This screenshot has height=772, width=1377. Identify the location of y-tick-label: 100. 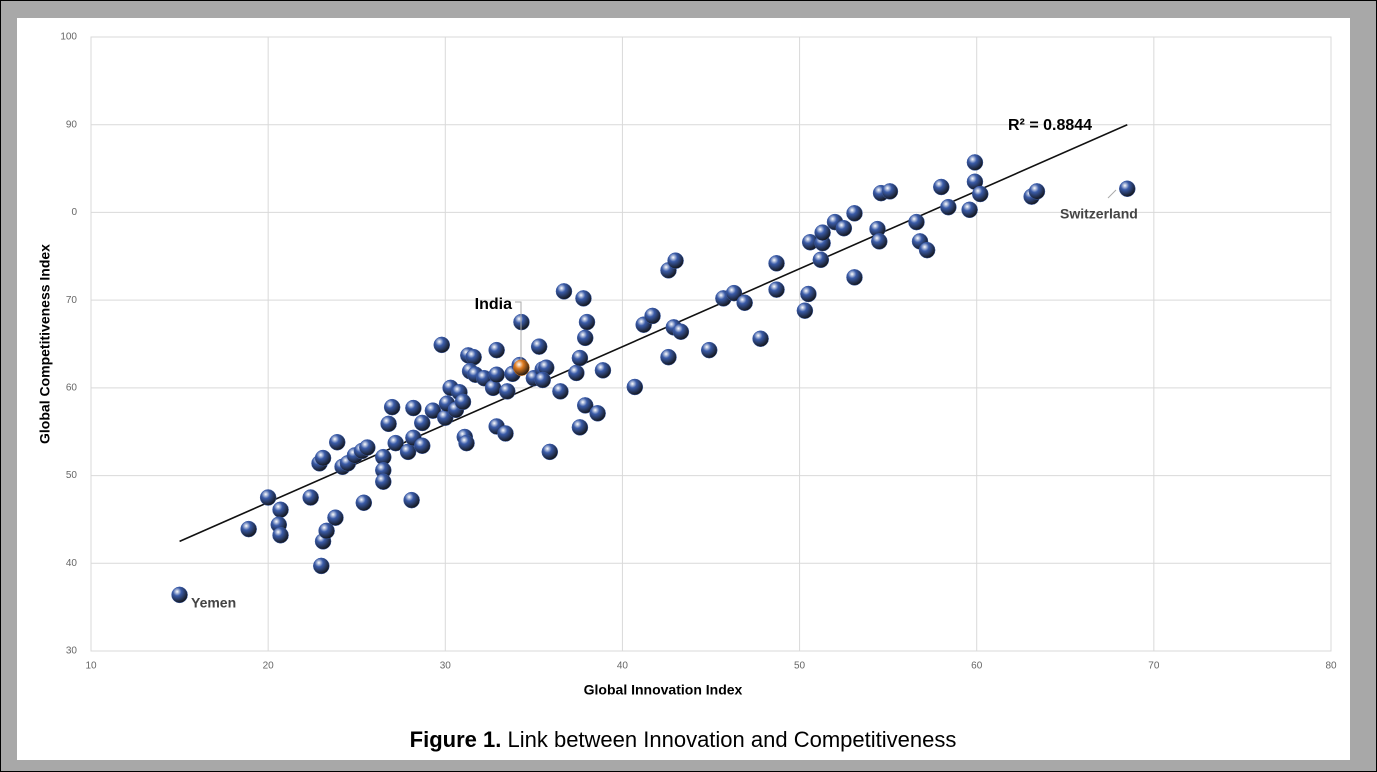
(68, 37).